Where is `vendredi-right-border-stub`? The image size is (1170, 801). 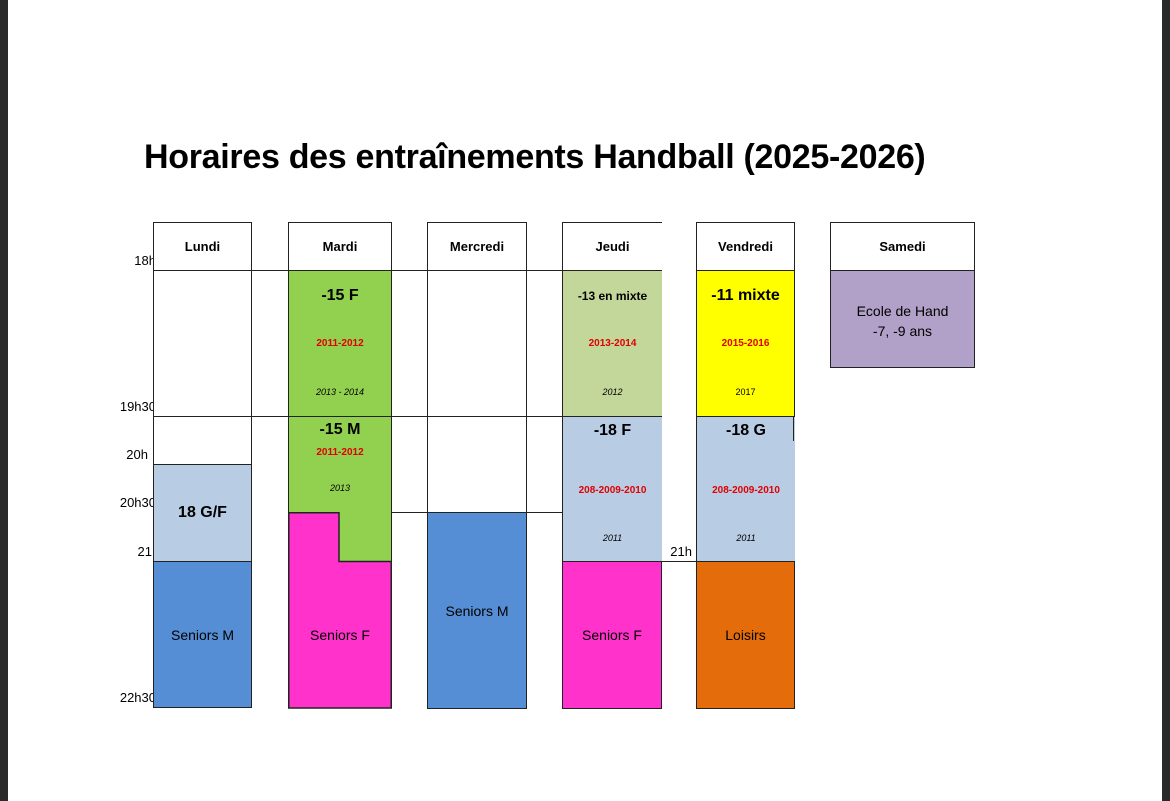 vendredi-right-border-stub is located at coordinates (793, 428).